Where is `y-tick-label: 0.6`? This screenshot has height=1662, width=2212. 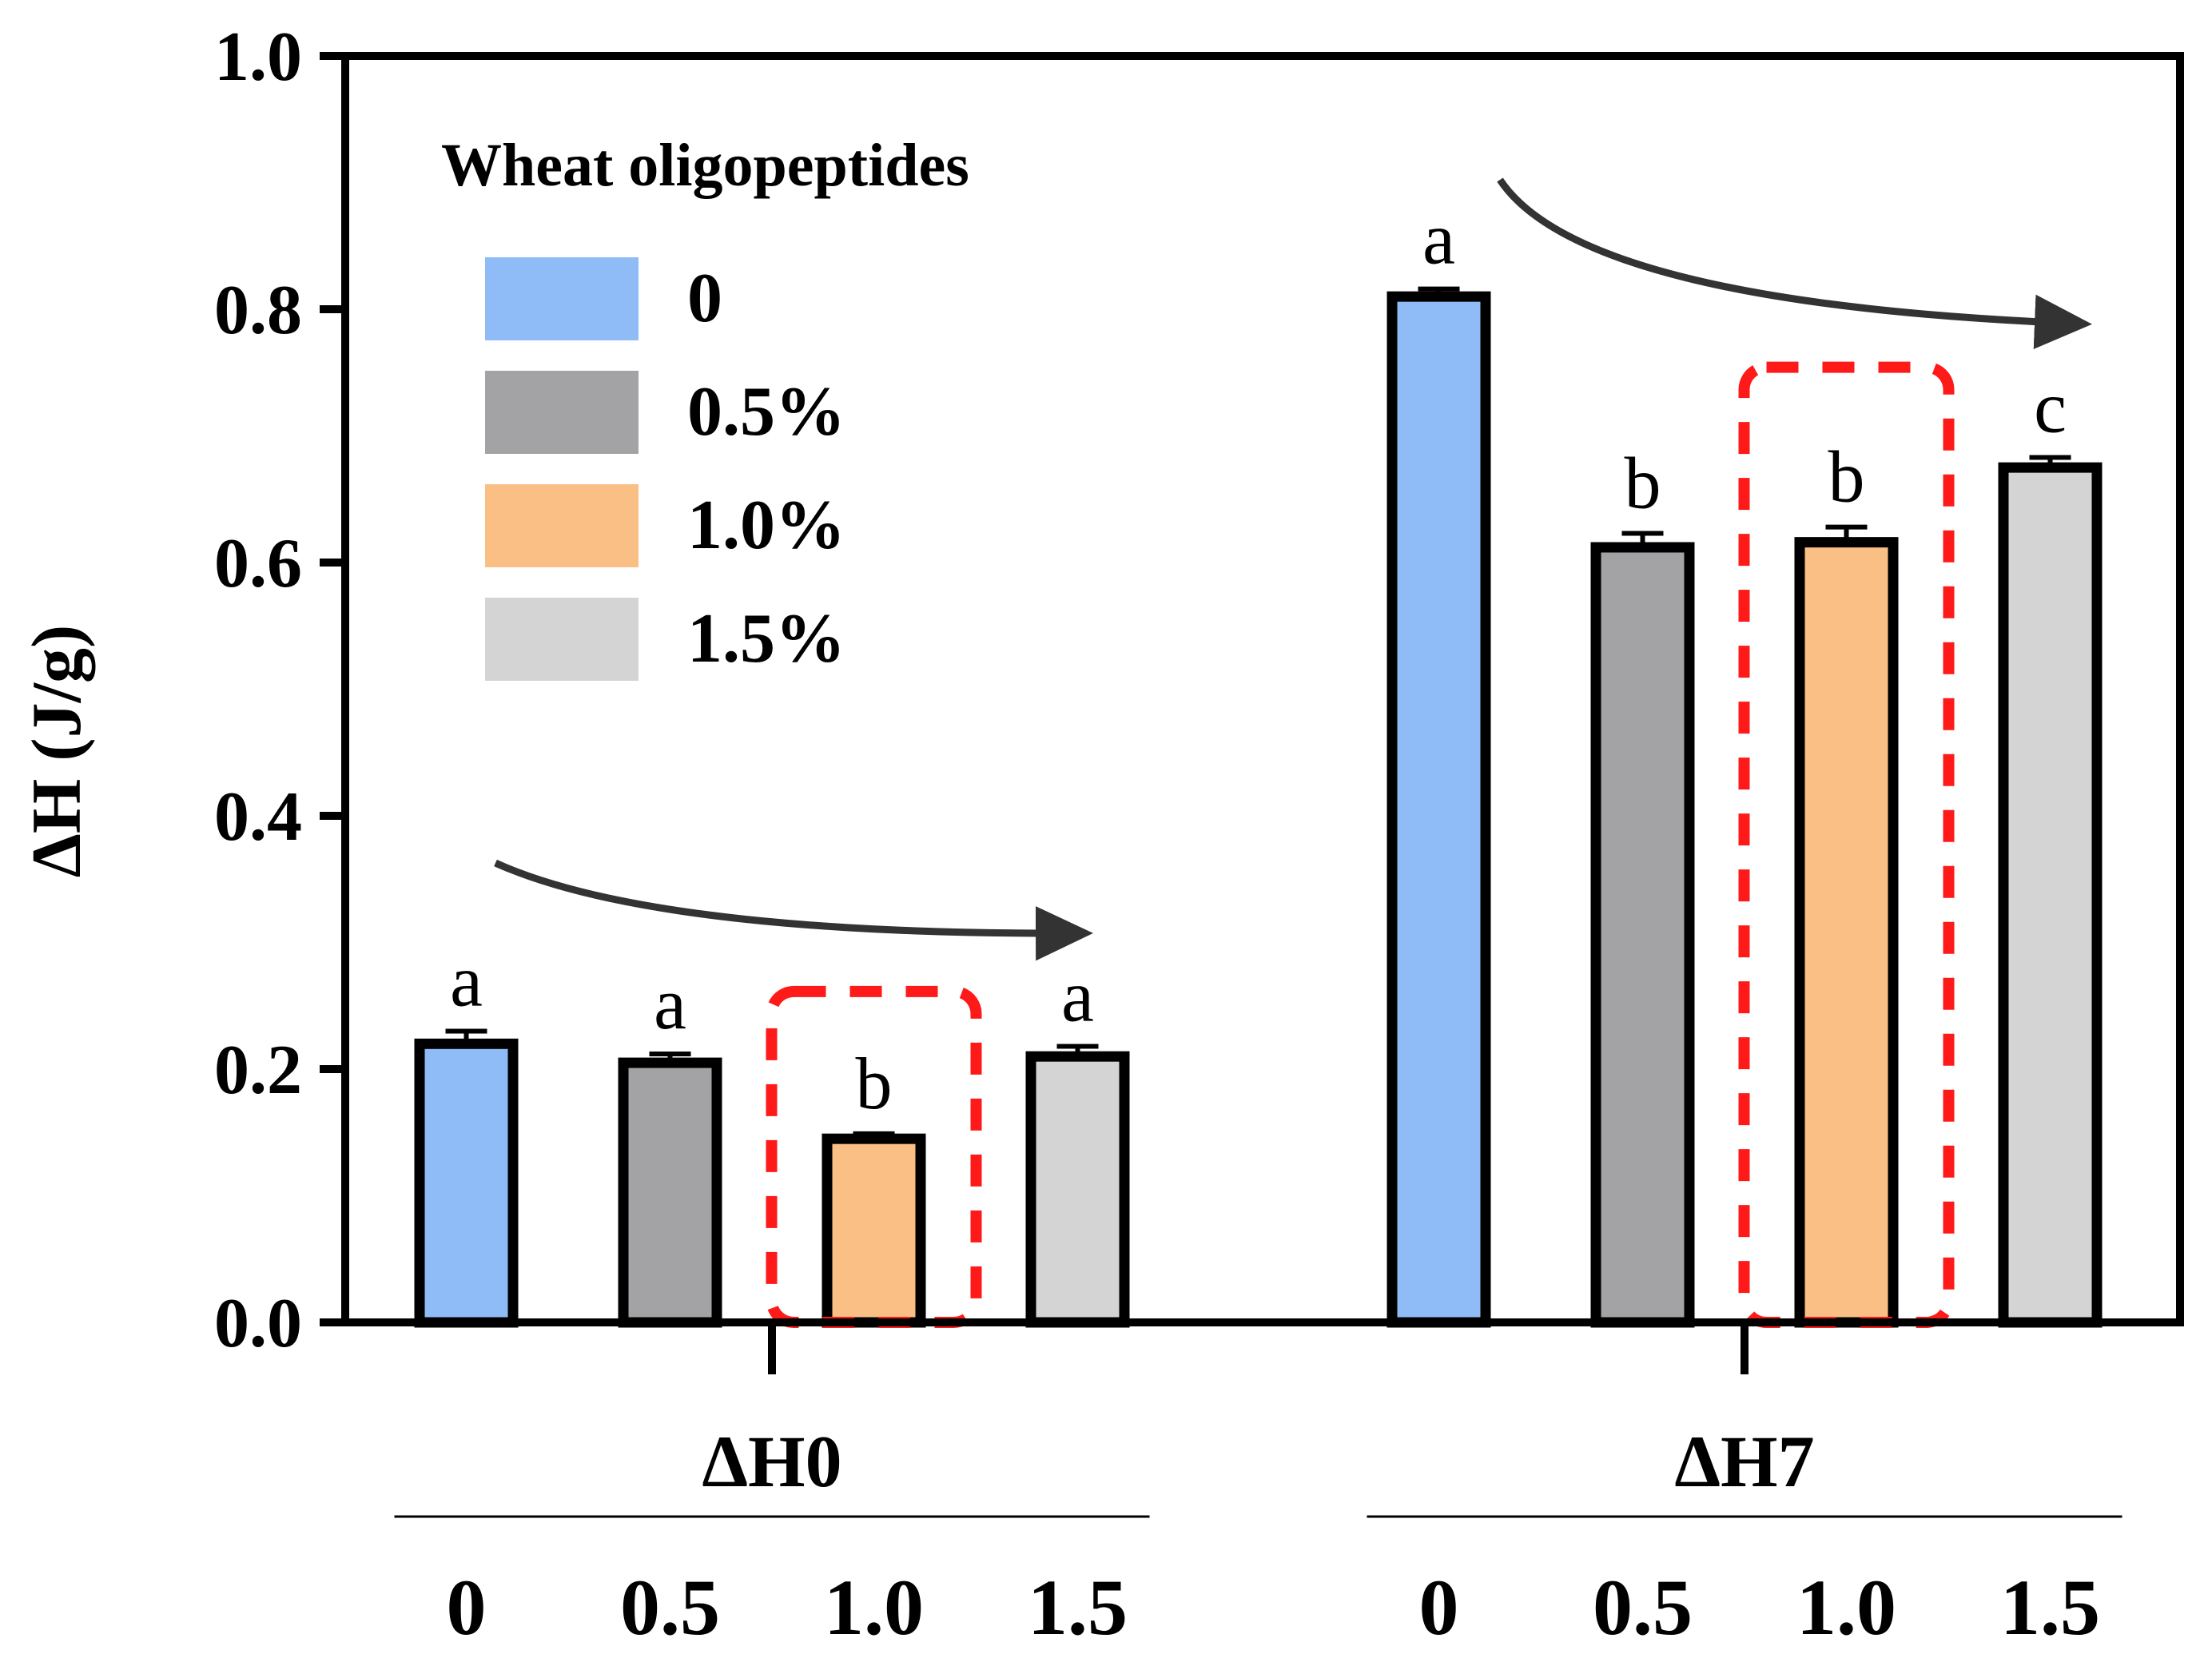 y-tick-label: 0.6 is located at coordinates (258, 563).